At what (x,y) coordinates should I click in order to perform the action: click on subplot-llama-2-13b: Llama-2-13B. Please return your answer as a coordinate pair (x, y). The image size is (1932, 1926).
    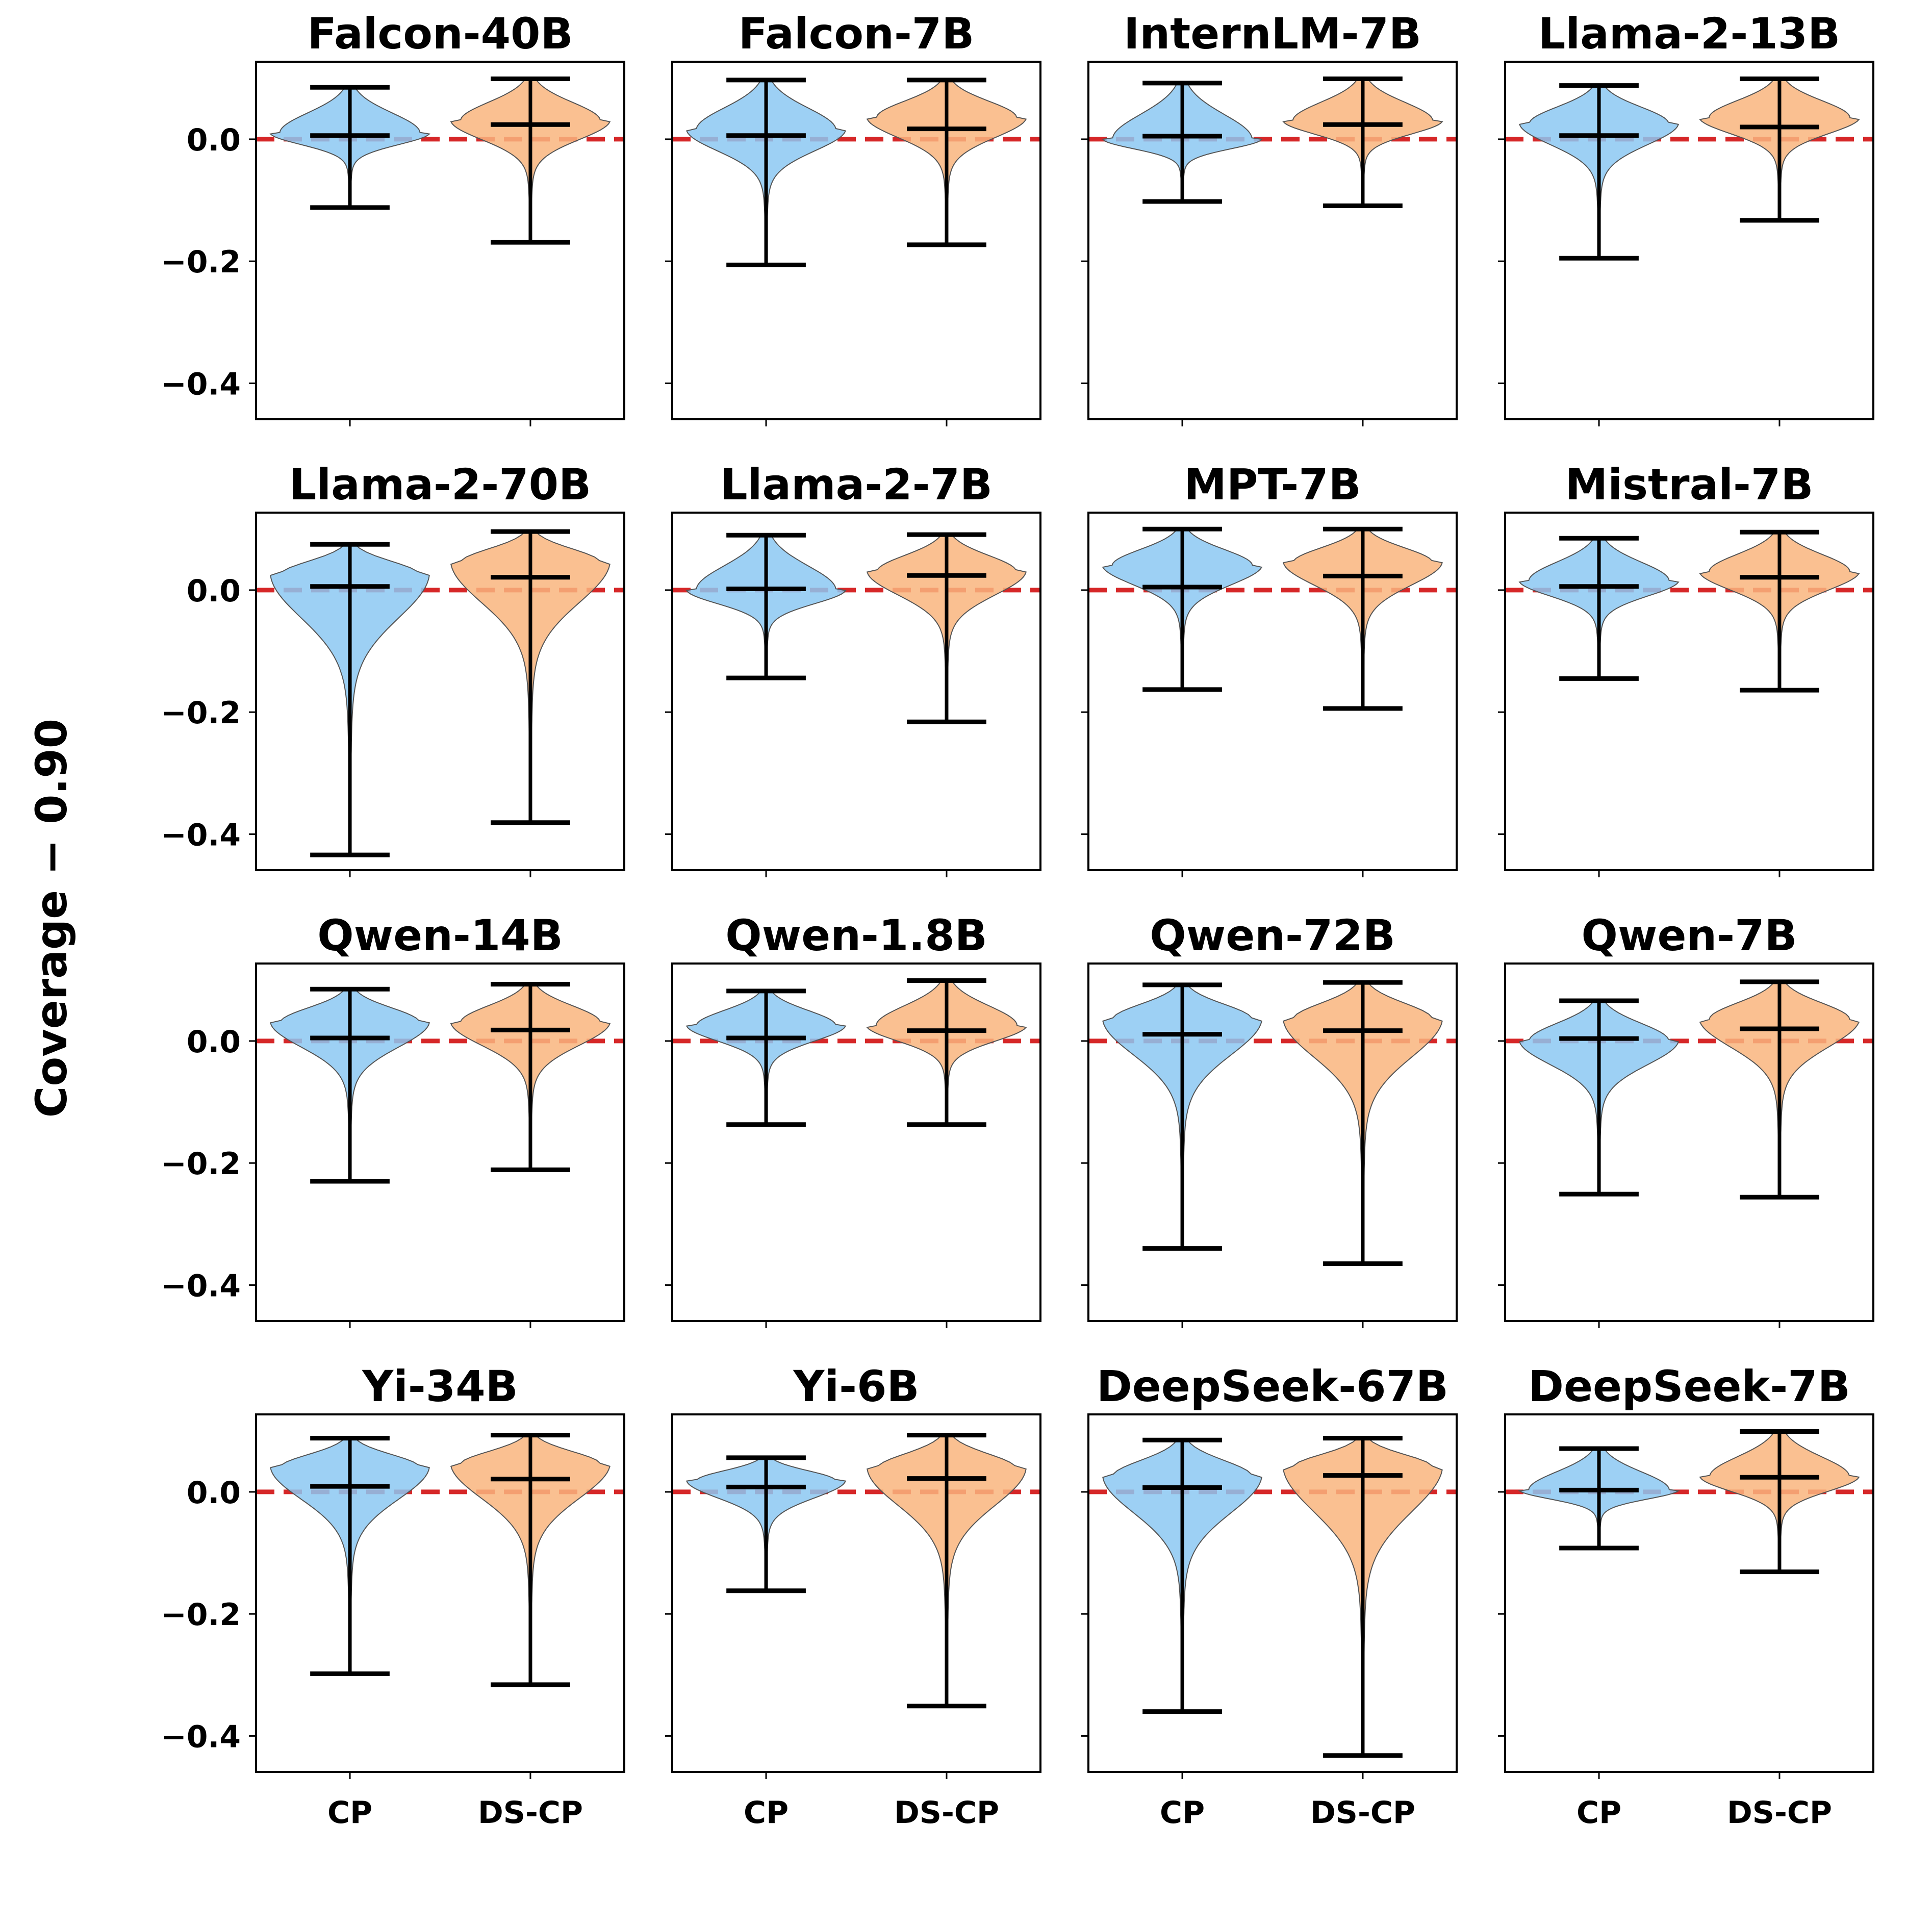
    Looking at the image, I should click on (1686, 217).